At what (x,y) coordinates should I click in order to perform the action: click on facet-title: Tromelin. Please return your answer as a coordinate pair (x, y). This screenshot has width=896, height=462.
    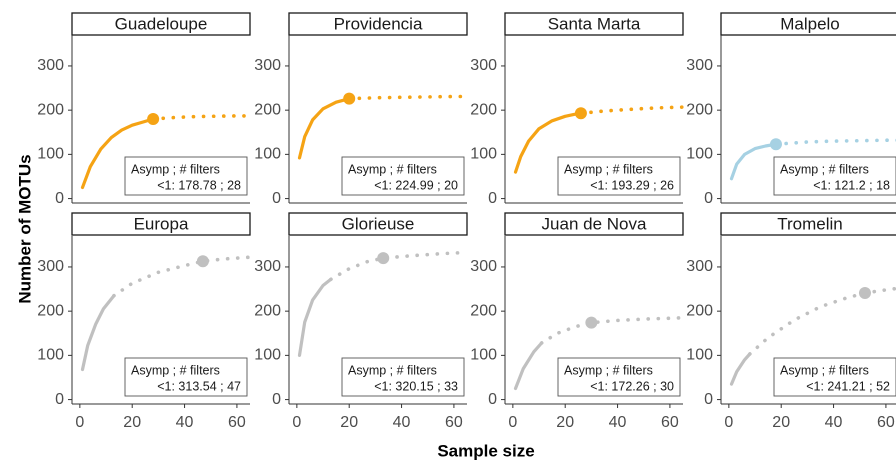
    Looking at the image, I should click on (810, 223).